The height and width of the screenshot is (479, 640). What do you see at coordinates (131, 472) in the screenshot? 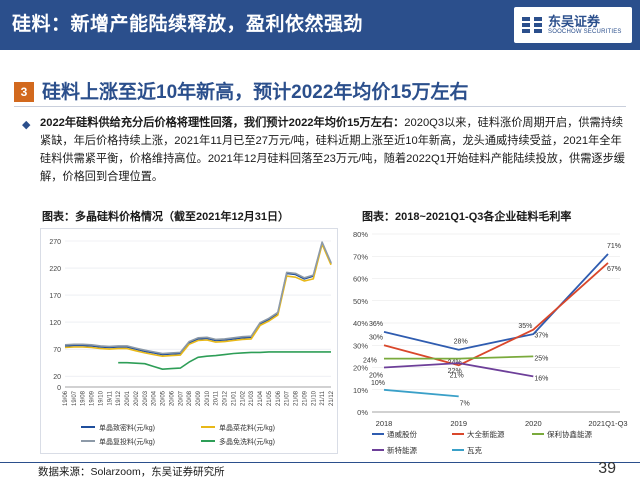
I see `source-note: 数据来源：Solarzoom，东吴证券研究所` at bounding box center [131, 472].